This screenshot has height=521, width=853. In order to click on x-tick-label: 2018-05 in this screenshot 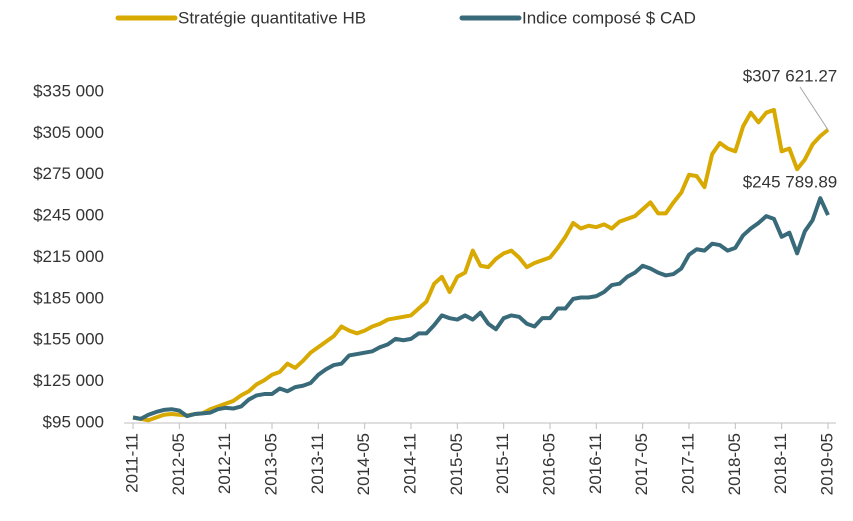, I will do `click(734, 464)`.